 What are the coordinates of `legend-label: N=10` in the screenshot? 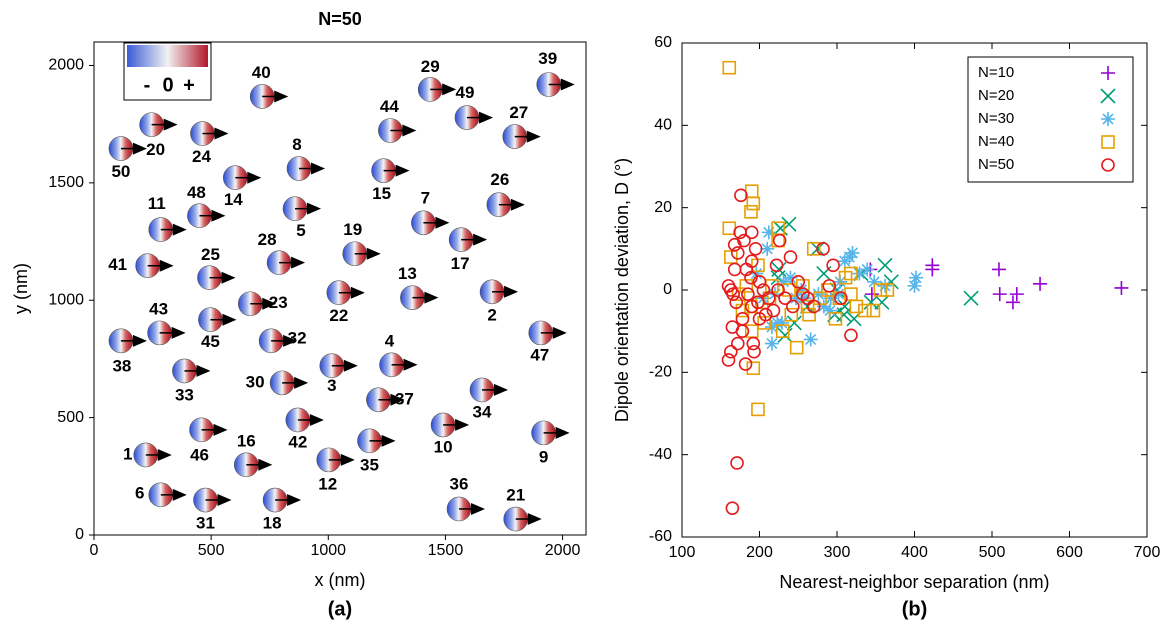 It's located at (996, 72).